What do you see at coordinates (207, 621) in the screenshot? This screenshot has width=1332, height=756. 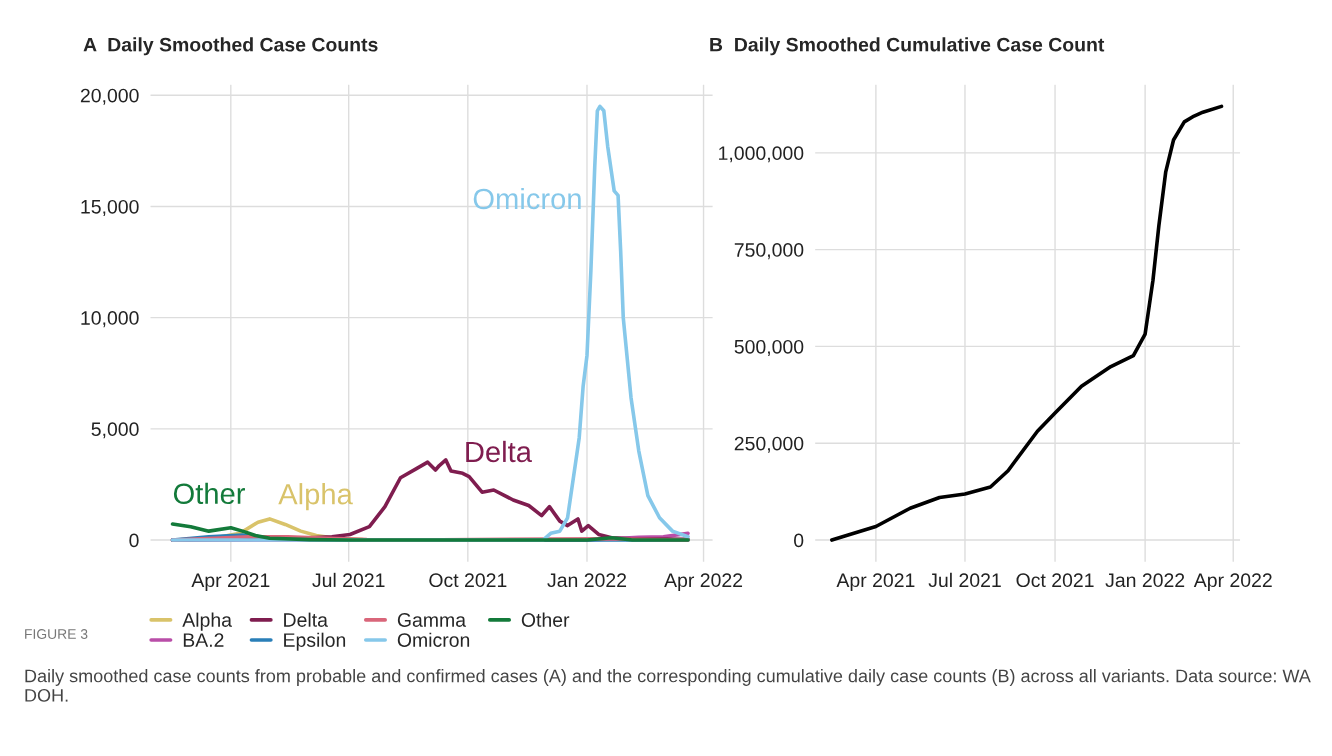 I see `legend-label: Alpha` at bounding box center [207, 621].